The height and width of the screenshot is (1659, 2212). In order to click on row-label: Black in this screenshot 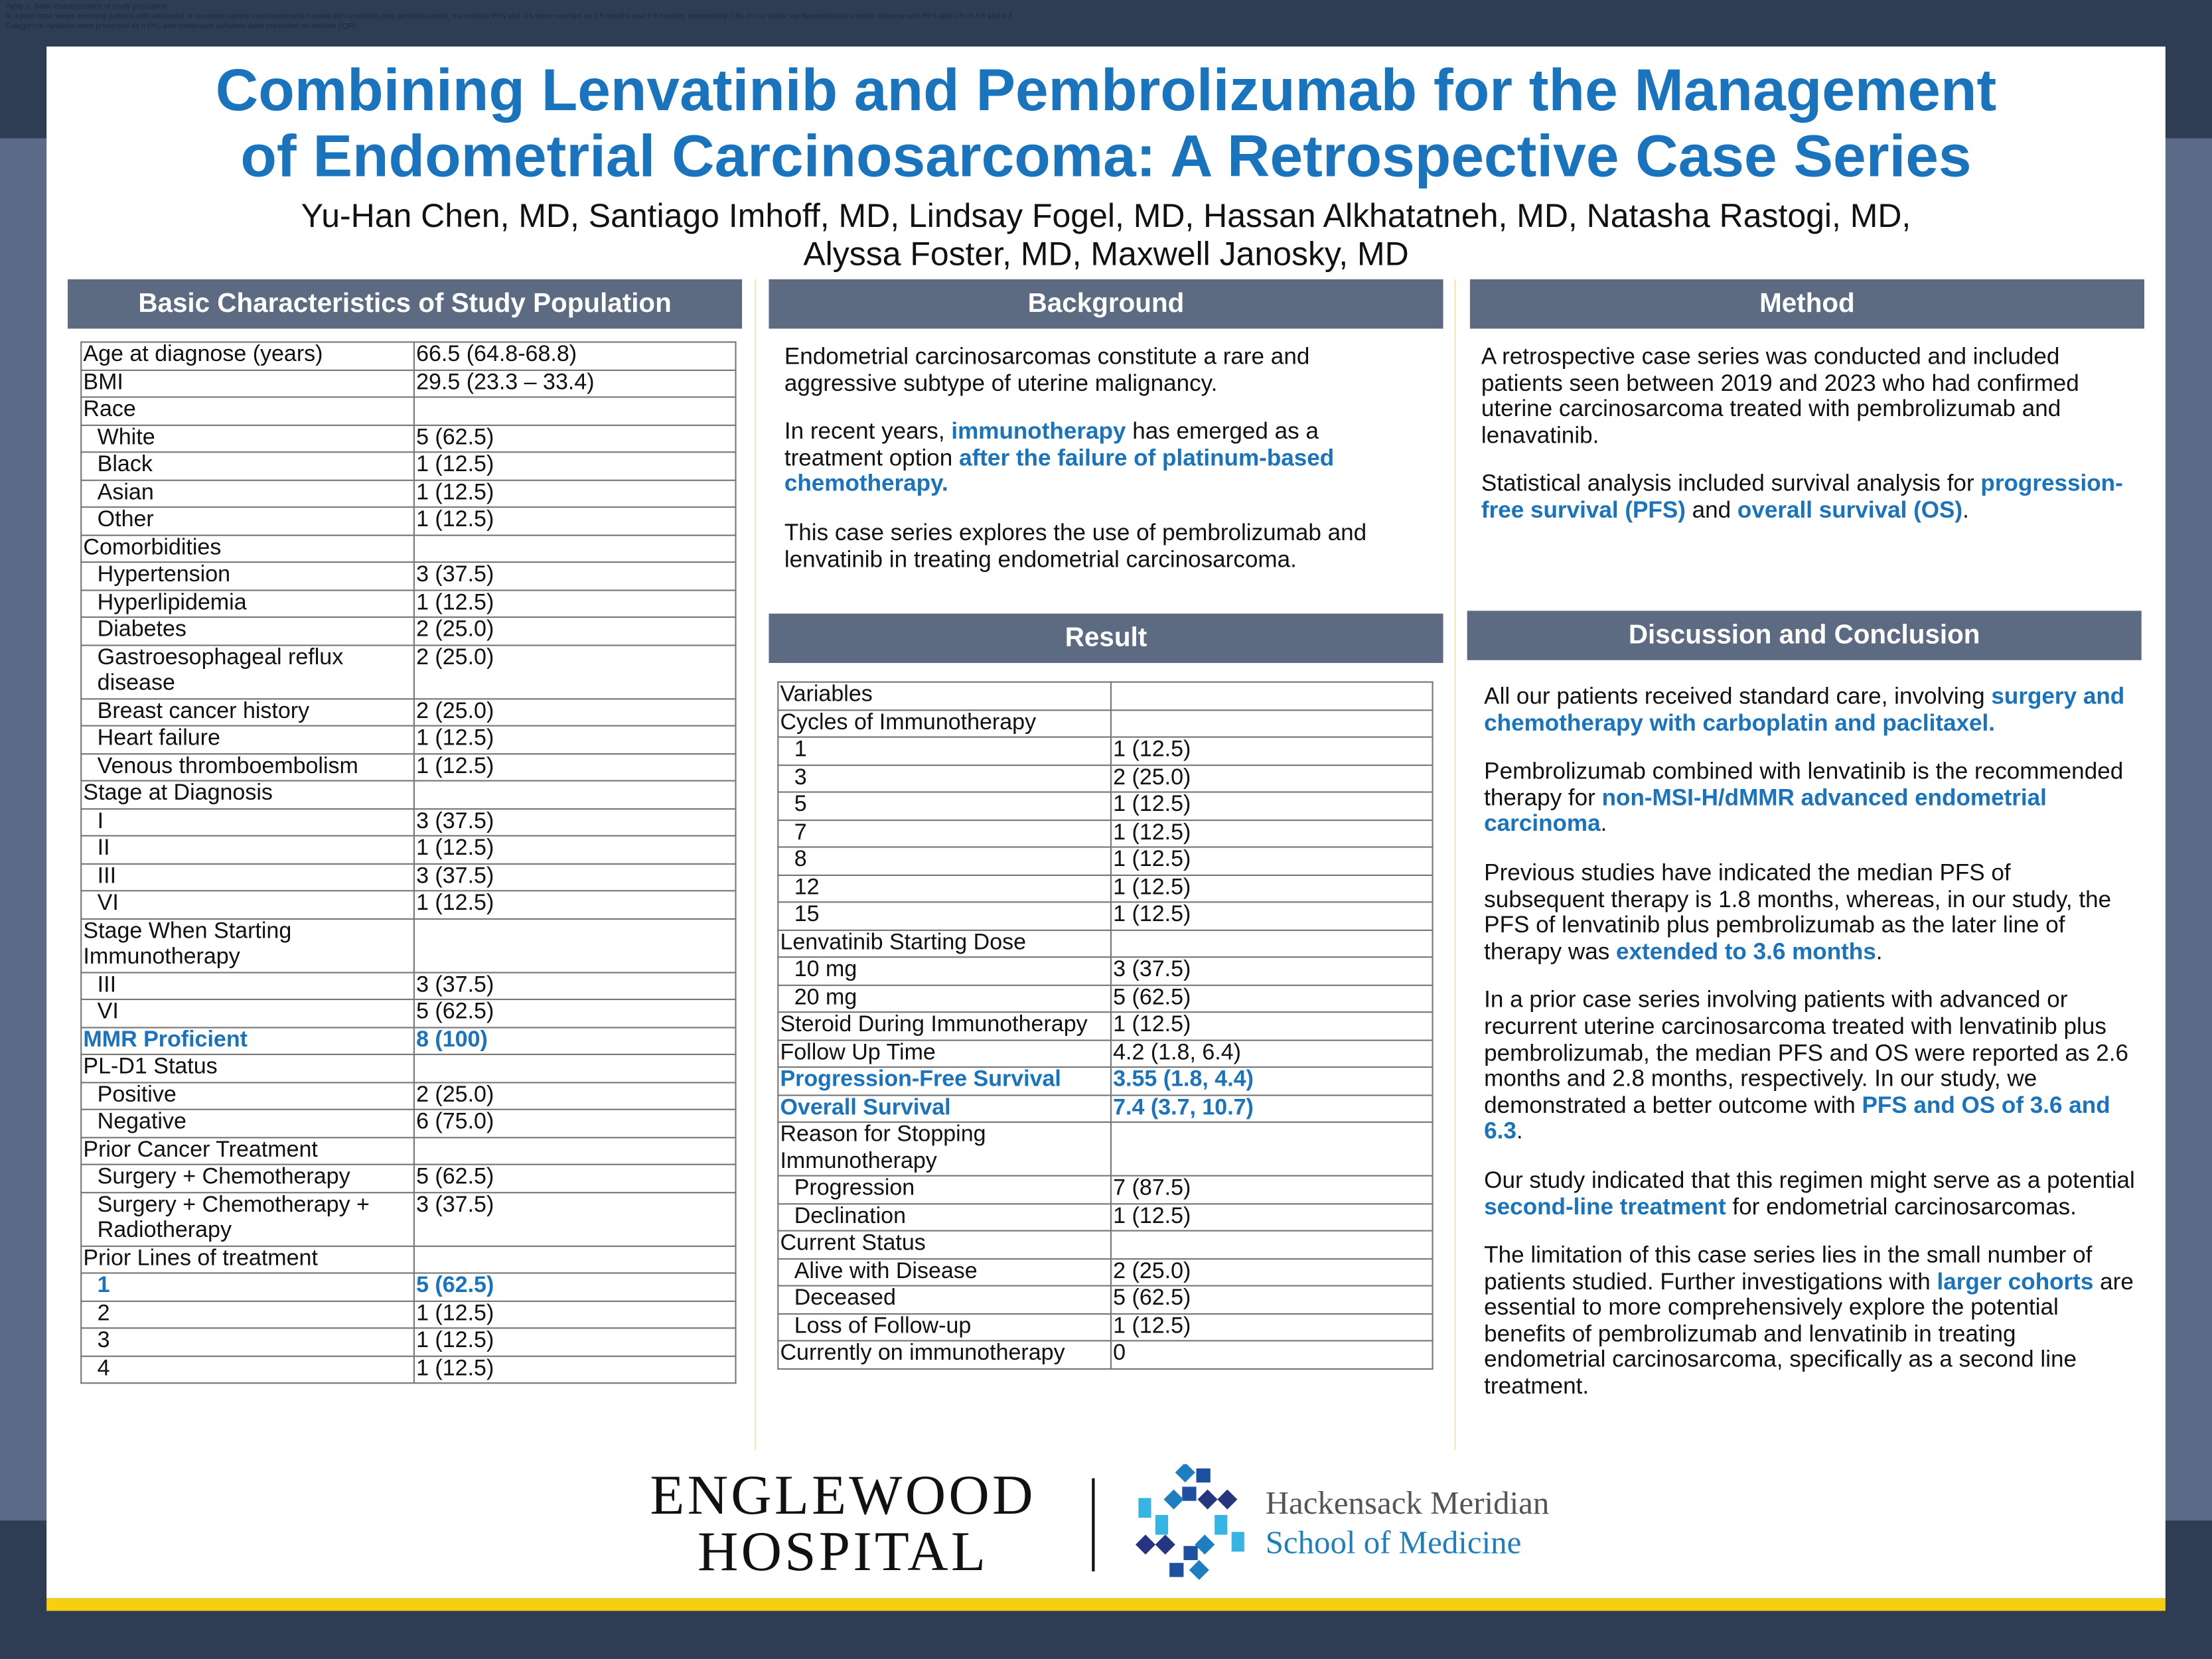, I will do `click(247, 465)`.